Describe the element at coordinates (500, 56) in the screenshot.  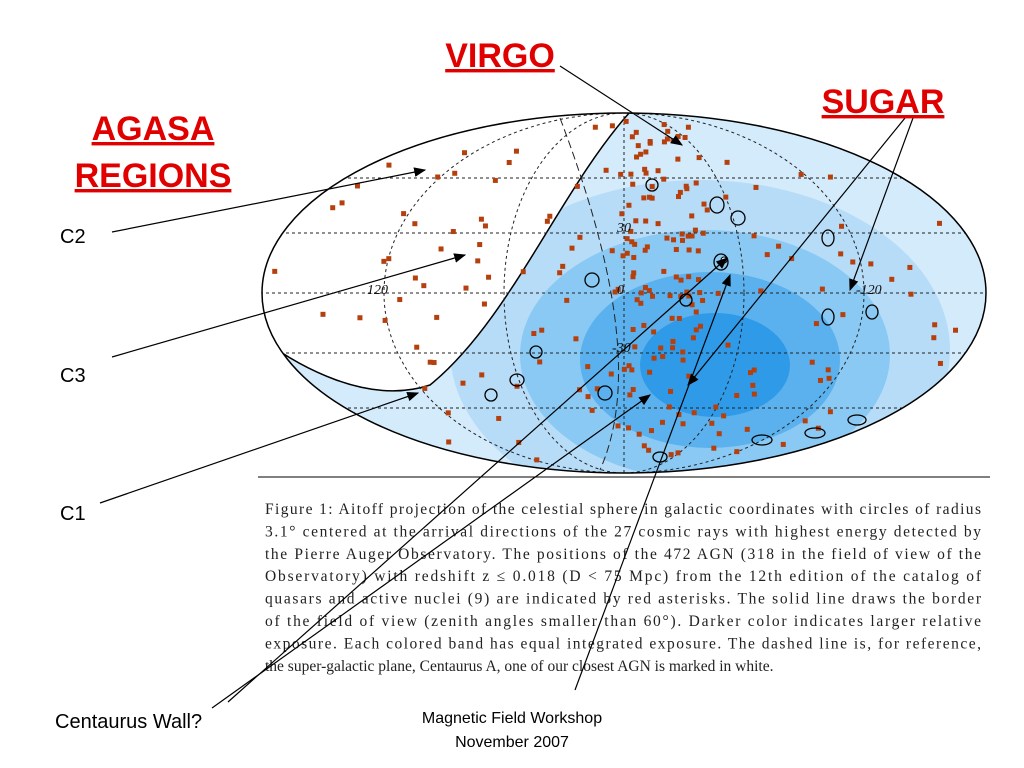
I see `virgo-label: VIRGO` at that location.